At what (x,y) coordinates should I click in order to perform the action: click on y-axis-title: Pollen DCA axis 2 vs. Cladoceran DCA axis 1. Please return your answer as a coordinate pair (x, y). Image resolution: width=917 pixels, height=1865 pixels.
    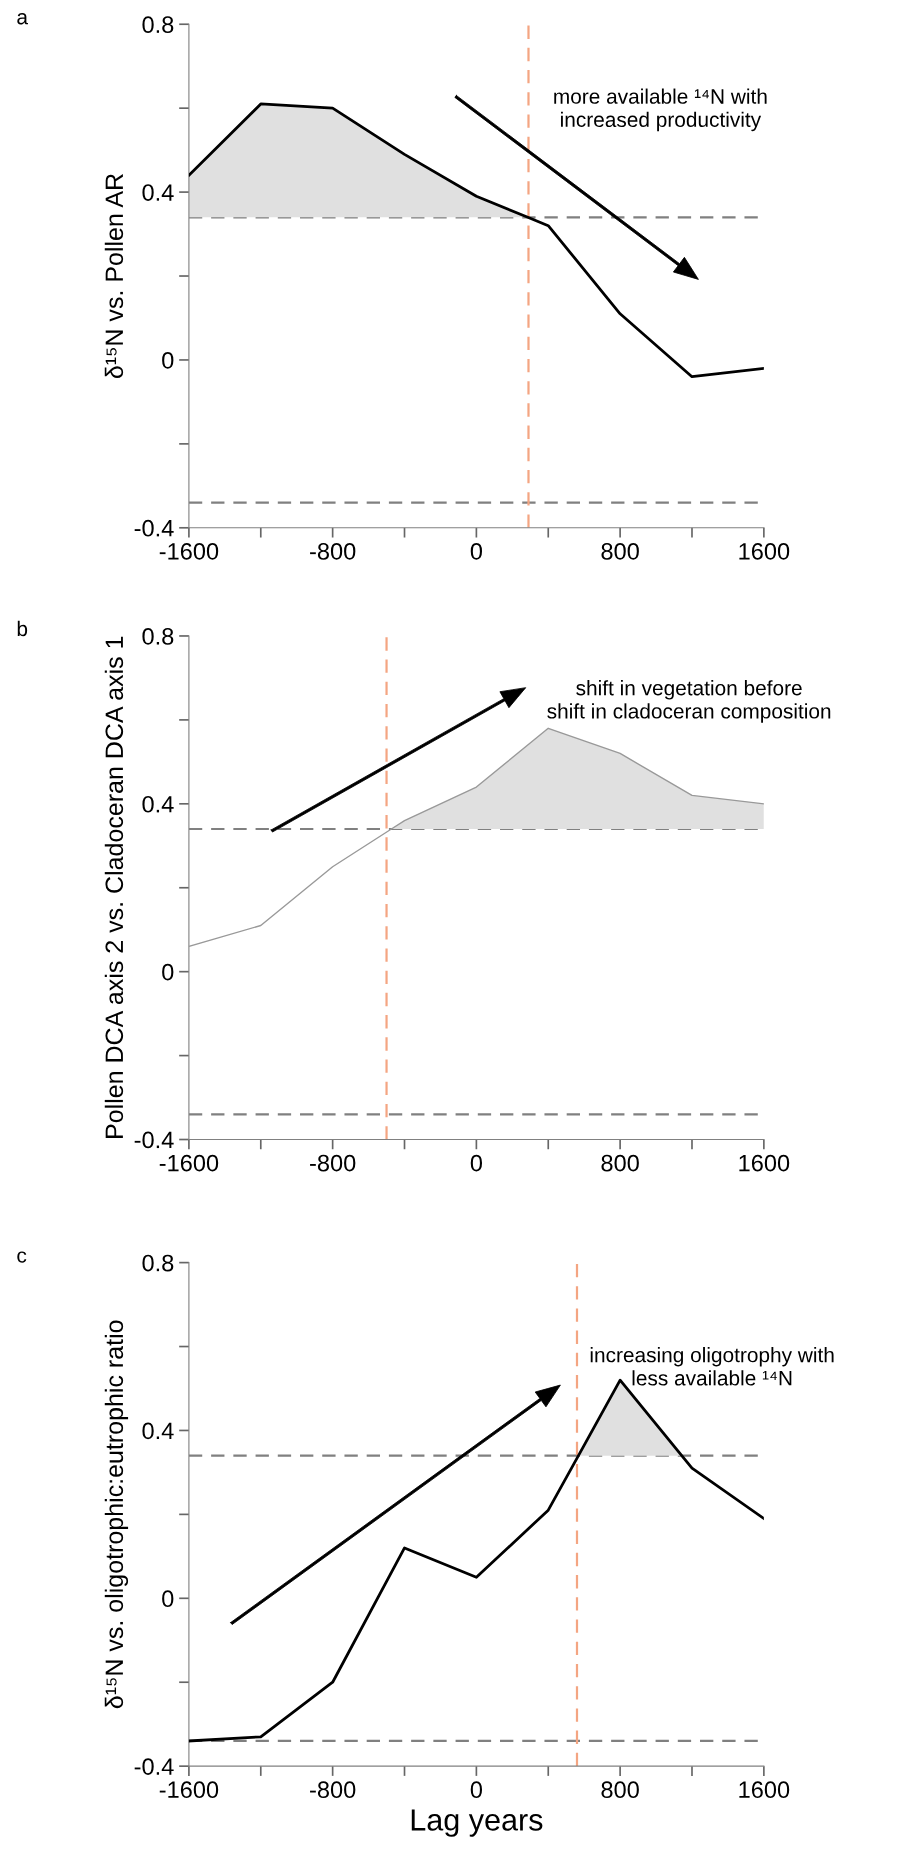
    Looking at the image, I should click on (114, 887).